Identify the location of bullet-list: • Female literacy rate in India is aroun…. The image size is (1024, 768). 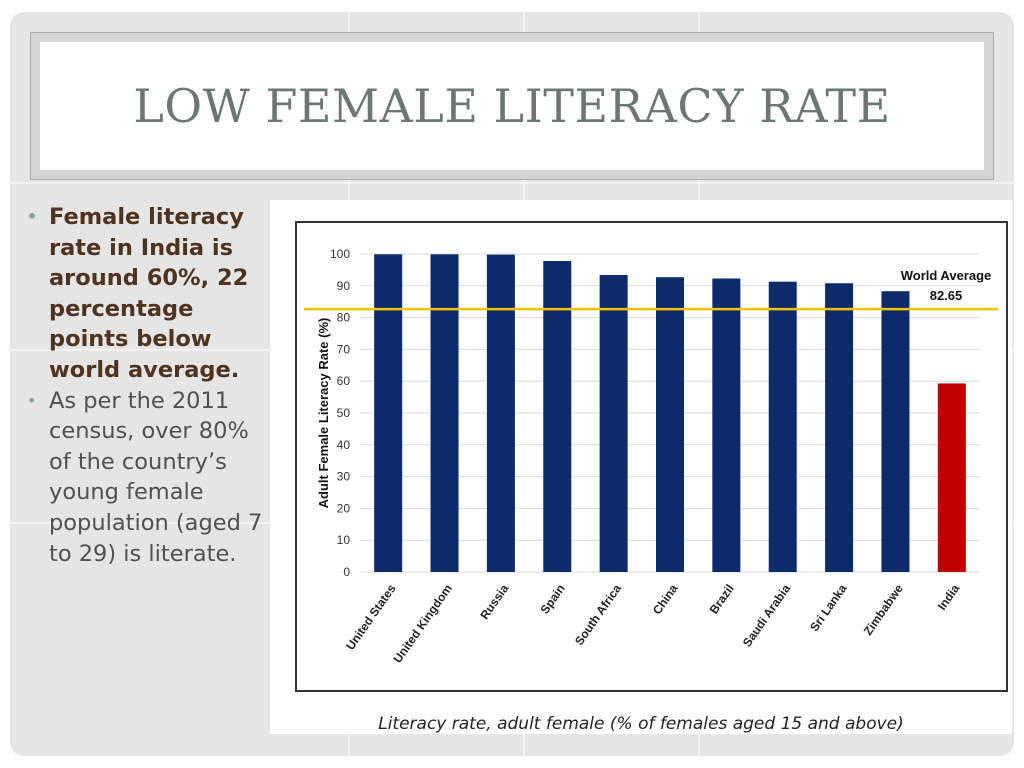
(144, 385).